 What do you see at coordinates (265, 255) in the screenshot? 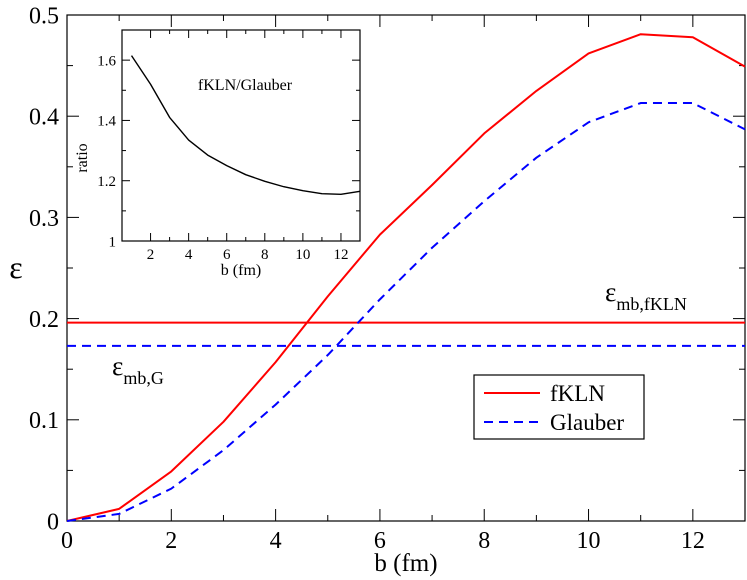
I see `inset-x-tick-label: 8` at bounding box center [265, 255].